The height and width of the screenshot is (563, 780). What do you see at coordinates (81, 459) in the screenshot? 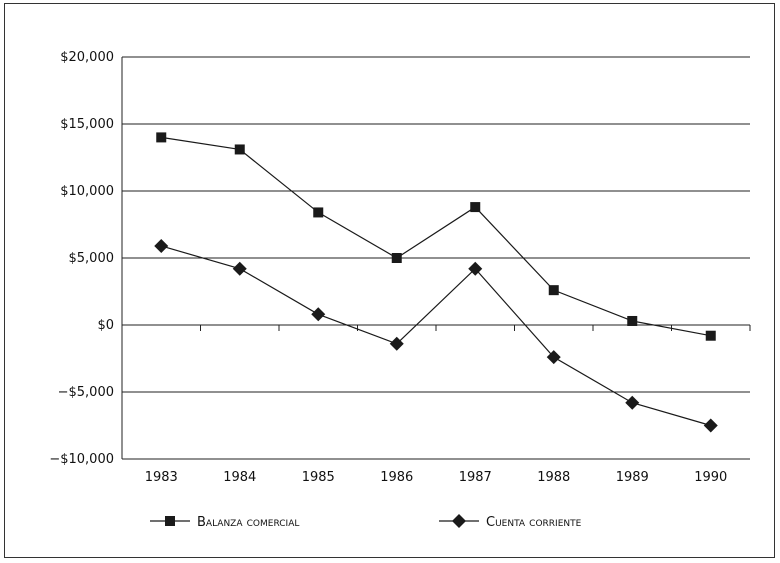
I see `y-tick-label: −$10,000` at bounding box center [81, 459].